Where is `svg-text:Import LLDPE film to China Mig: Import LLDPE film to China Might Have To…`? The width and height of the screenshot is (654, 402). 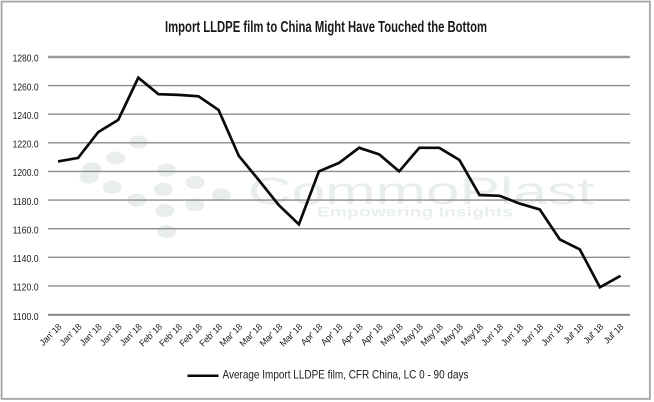 svg-text:Import LLDPE film to China Mig: Import LLDPE film to China Might Have To… is located at coordinates (326, 27).